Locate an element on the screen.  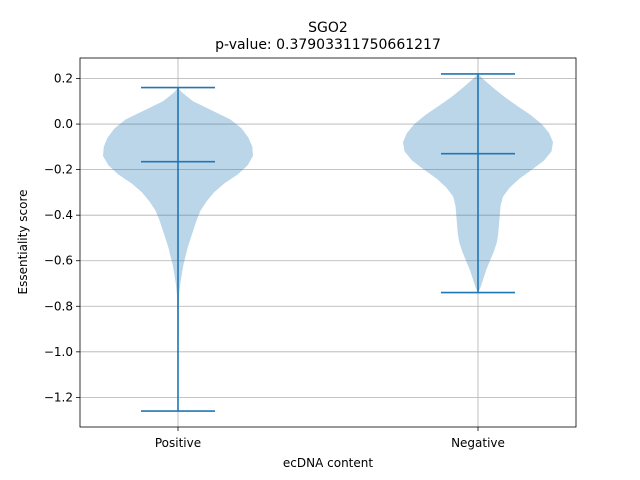
y-axis-label: Essentiality score is located at coordinates (23, 242).